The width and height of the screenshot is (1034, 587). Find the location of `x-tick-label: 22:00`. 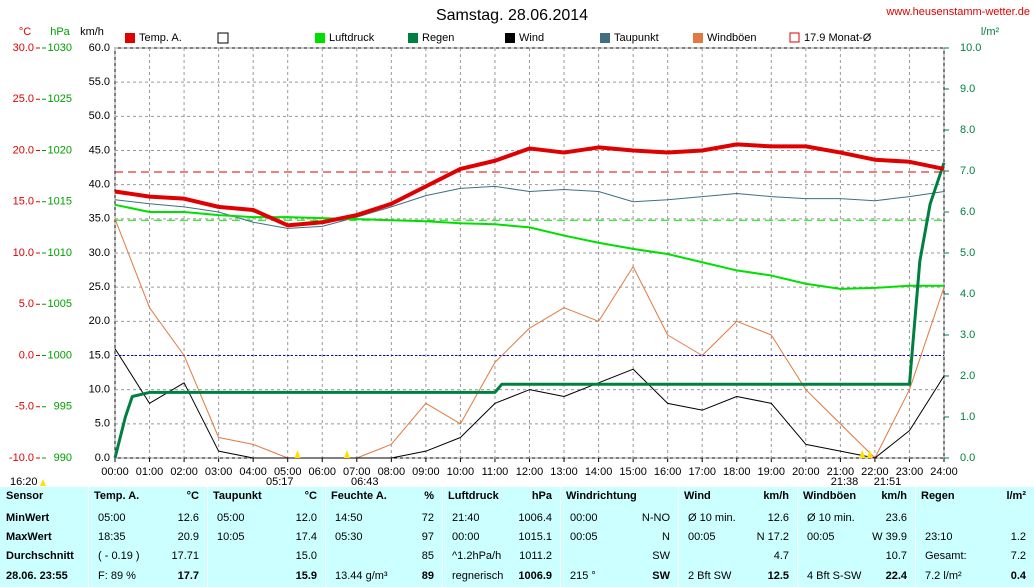

x-tick-label: 22:00 is located at coordinates (875, 472).